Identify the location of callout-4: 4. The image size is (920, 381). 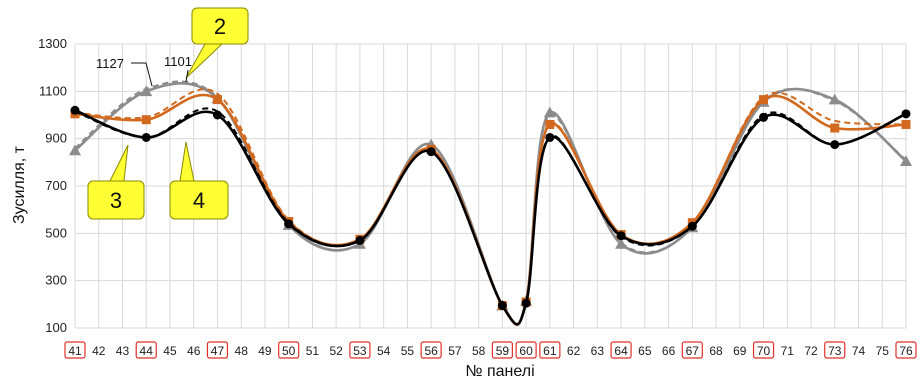
(199, 180).